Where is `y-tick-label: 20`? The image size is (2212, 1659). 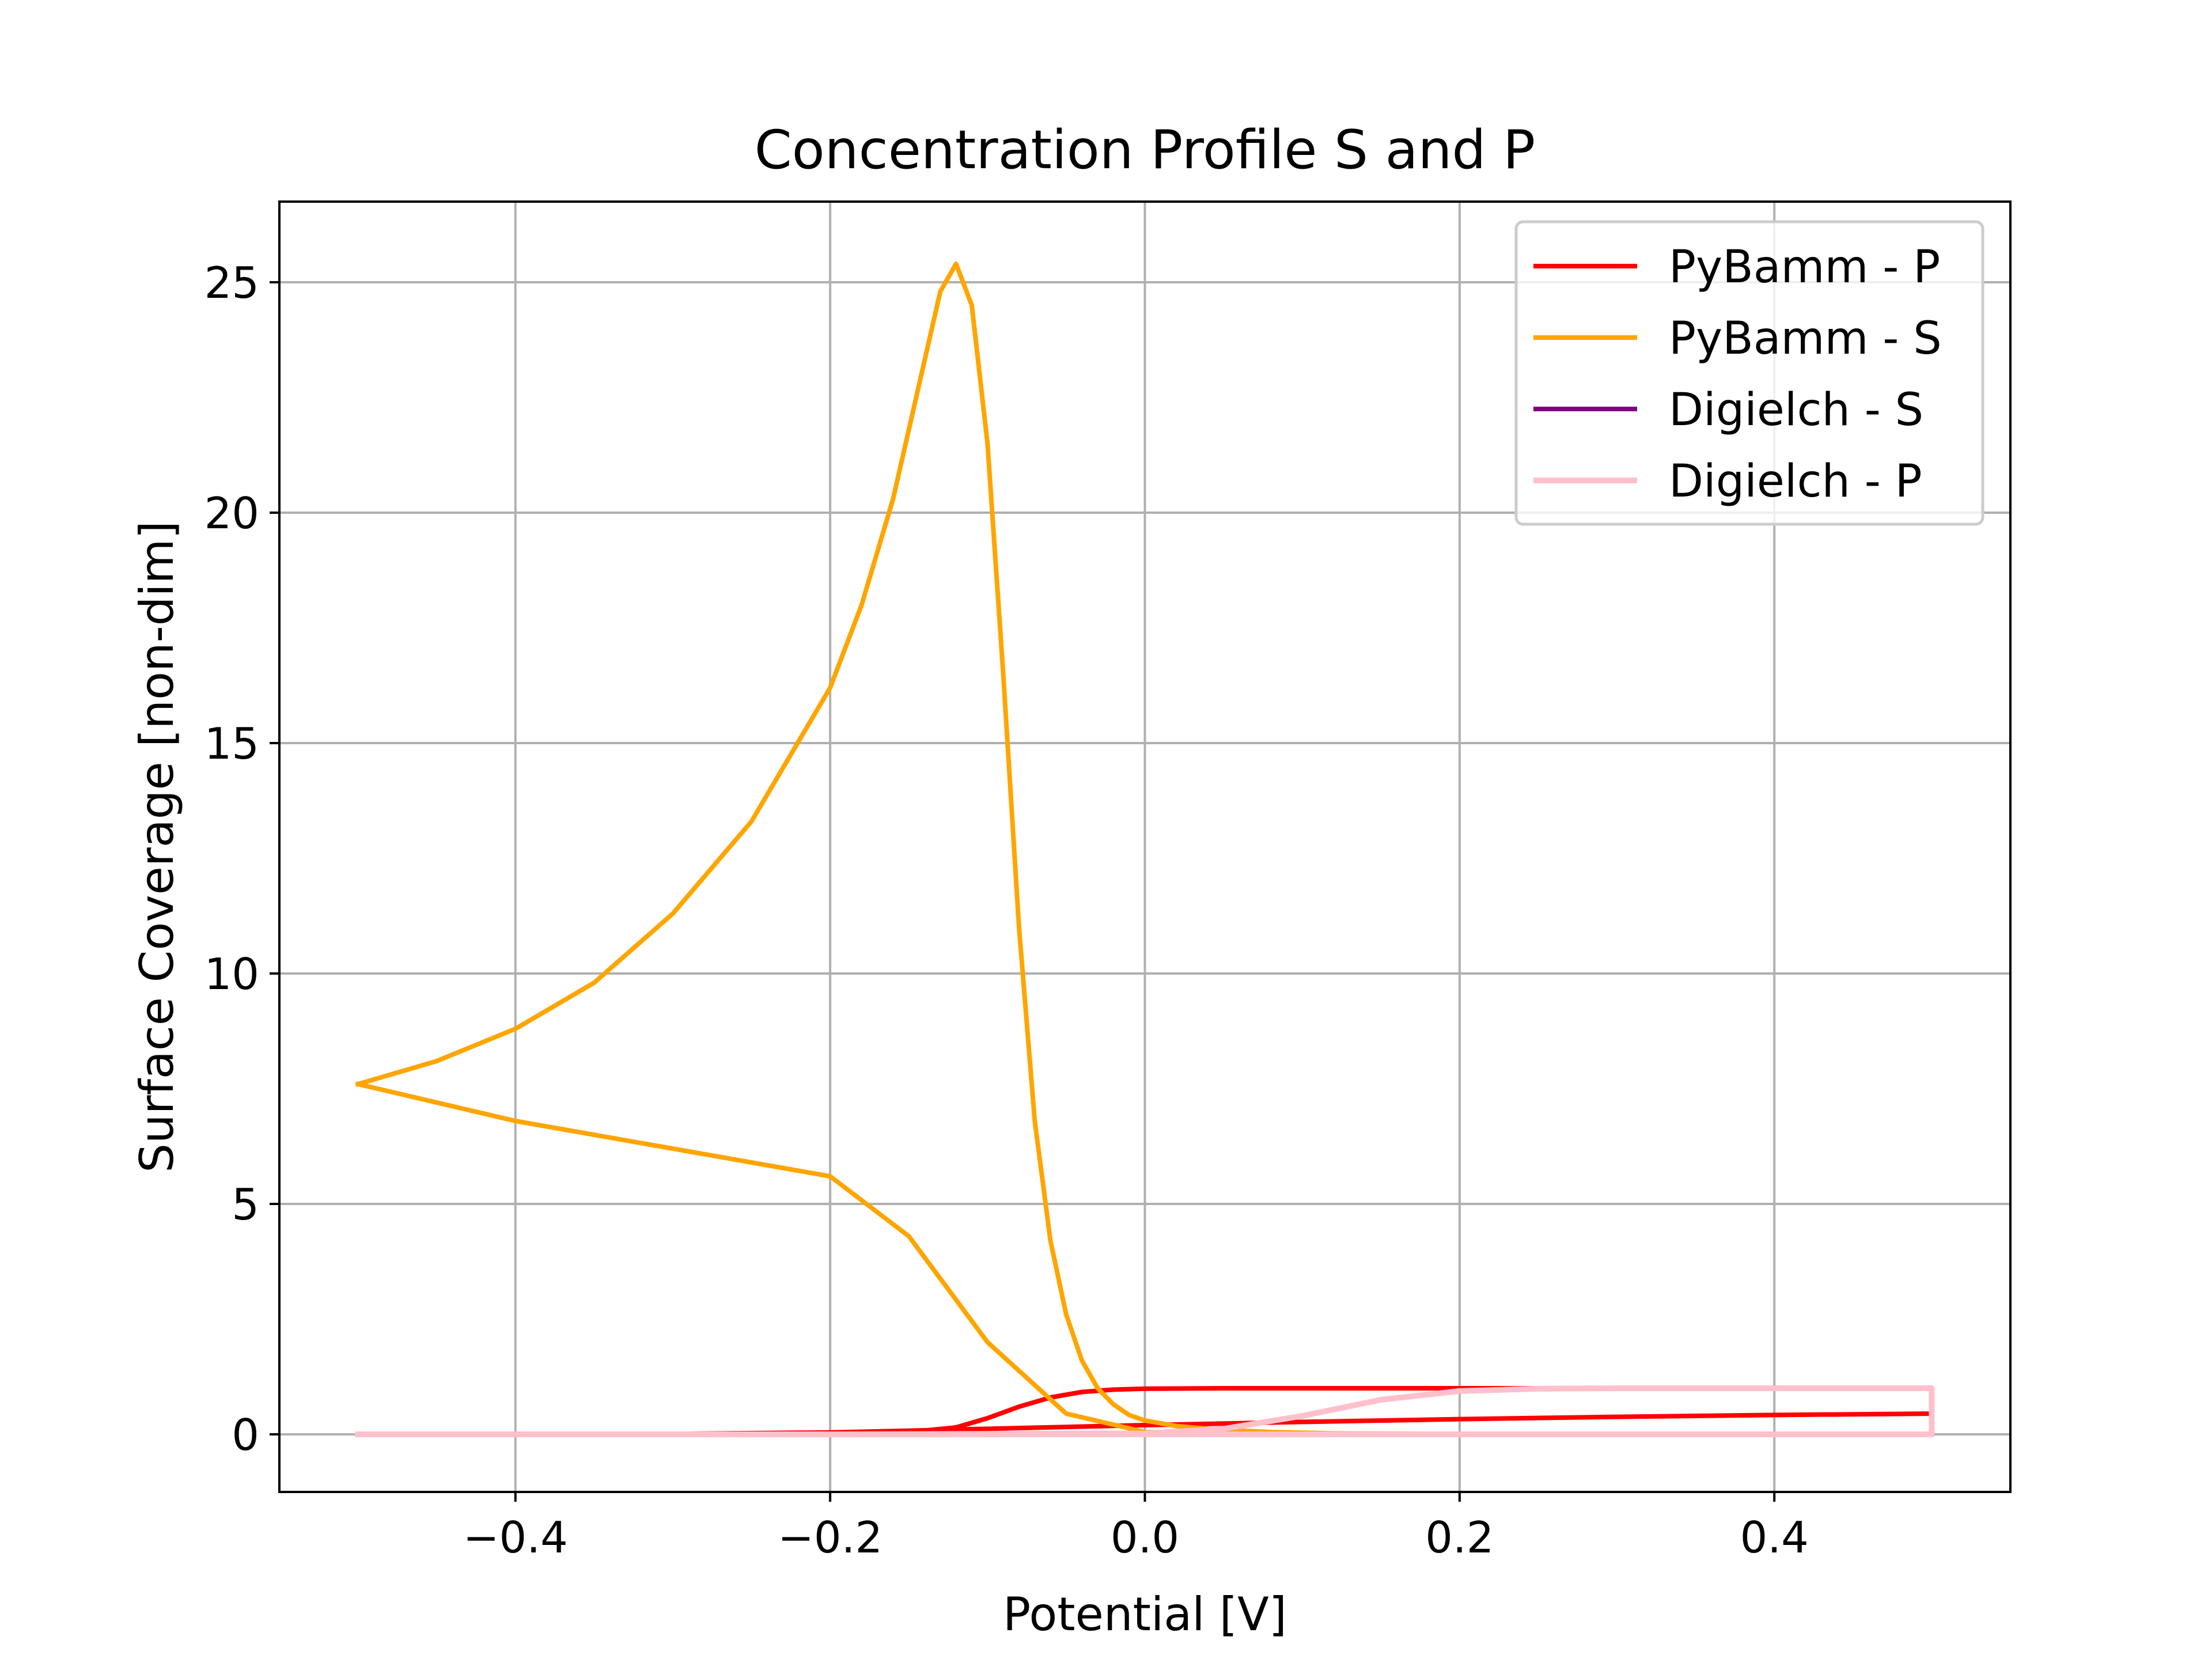 y-tick-label: 20 is located at coordinates (231, 513).